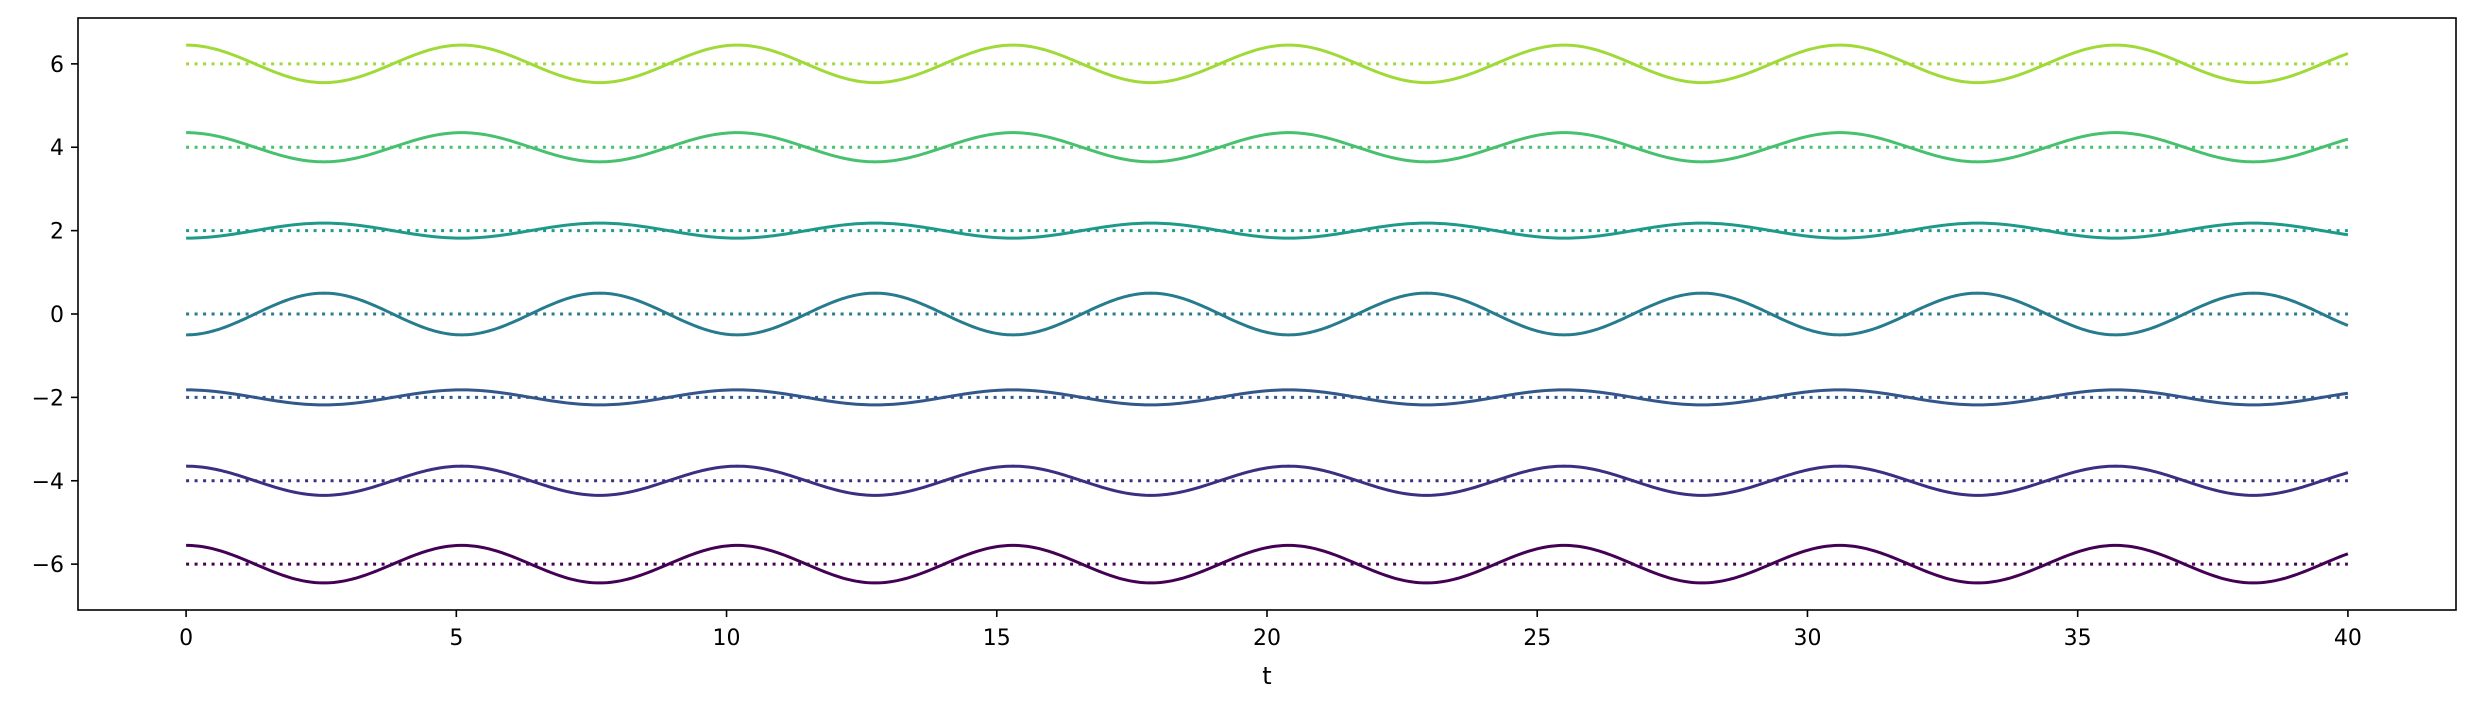  What do you see at coordinates (1537, 638) in the screenshot?
I see `x-tick-label-5: 25` at bounding box center [1537, 638].